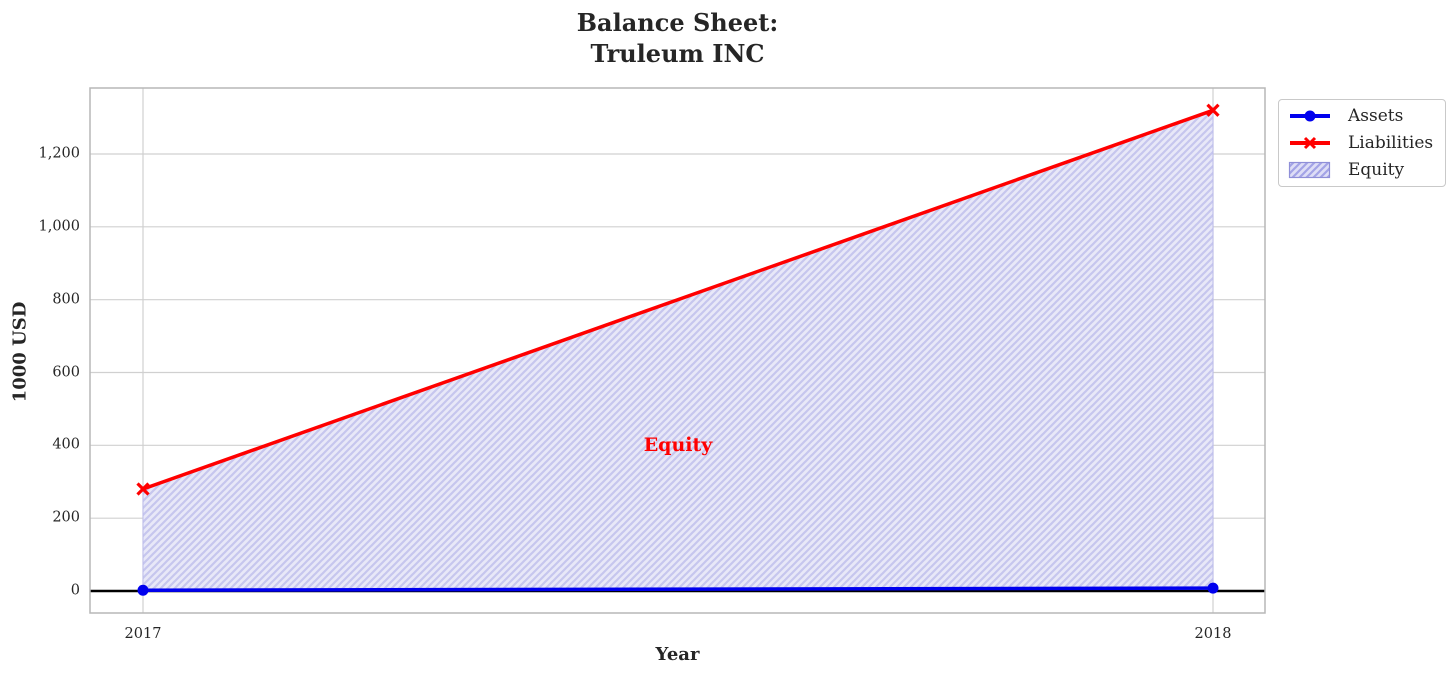 This screenshot has width=1454, height=676. I want to click on legend-label-liabilities: Liabilities, so click(1391, 143).